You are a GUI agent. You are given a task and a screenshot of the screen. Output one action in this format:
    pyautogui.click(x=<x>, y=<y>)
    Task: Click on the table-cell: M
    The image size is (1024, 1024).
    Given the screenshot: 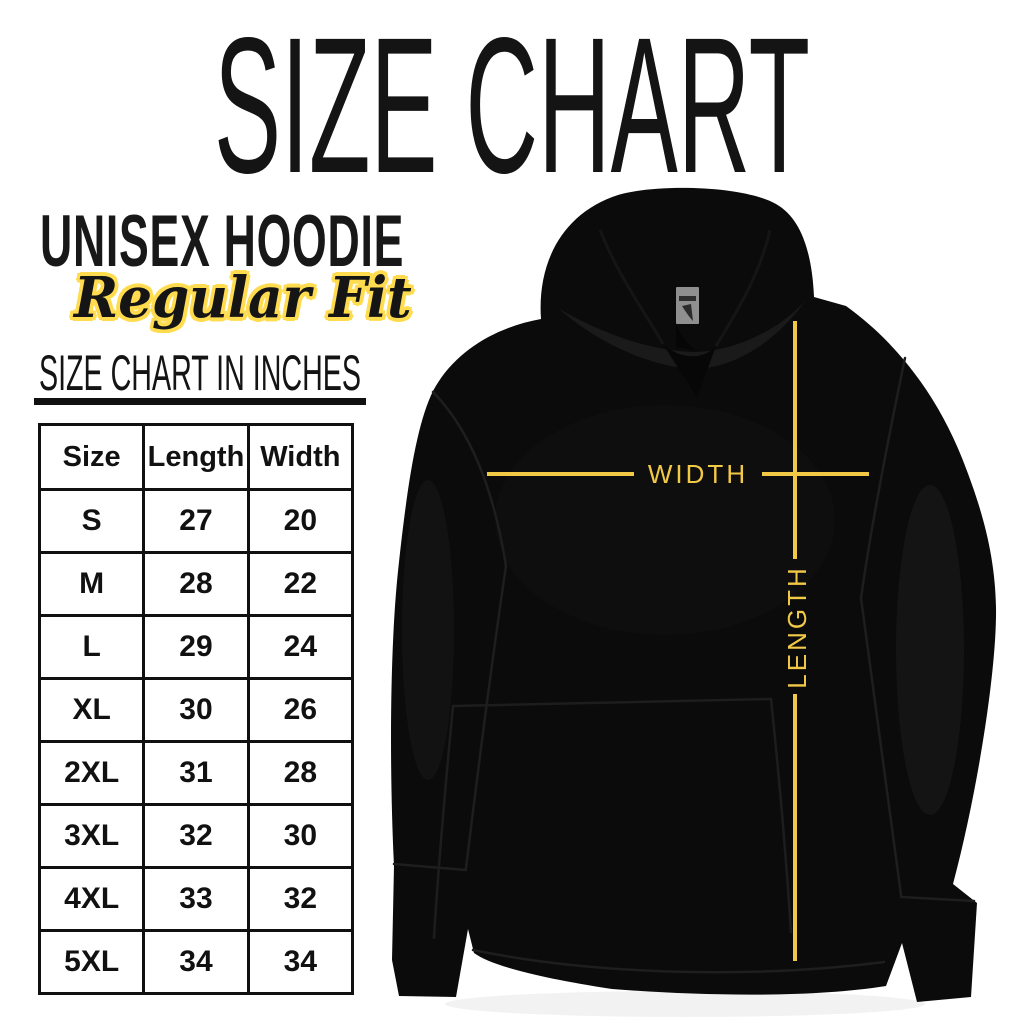 What is the action you would take?
    pyautogui.click(x=91, y=584)
    